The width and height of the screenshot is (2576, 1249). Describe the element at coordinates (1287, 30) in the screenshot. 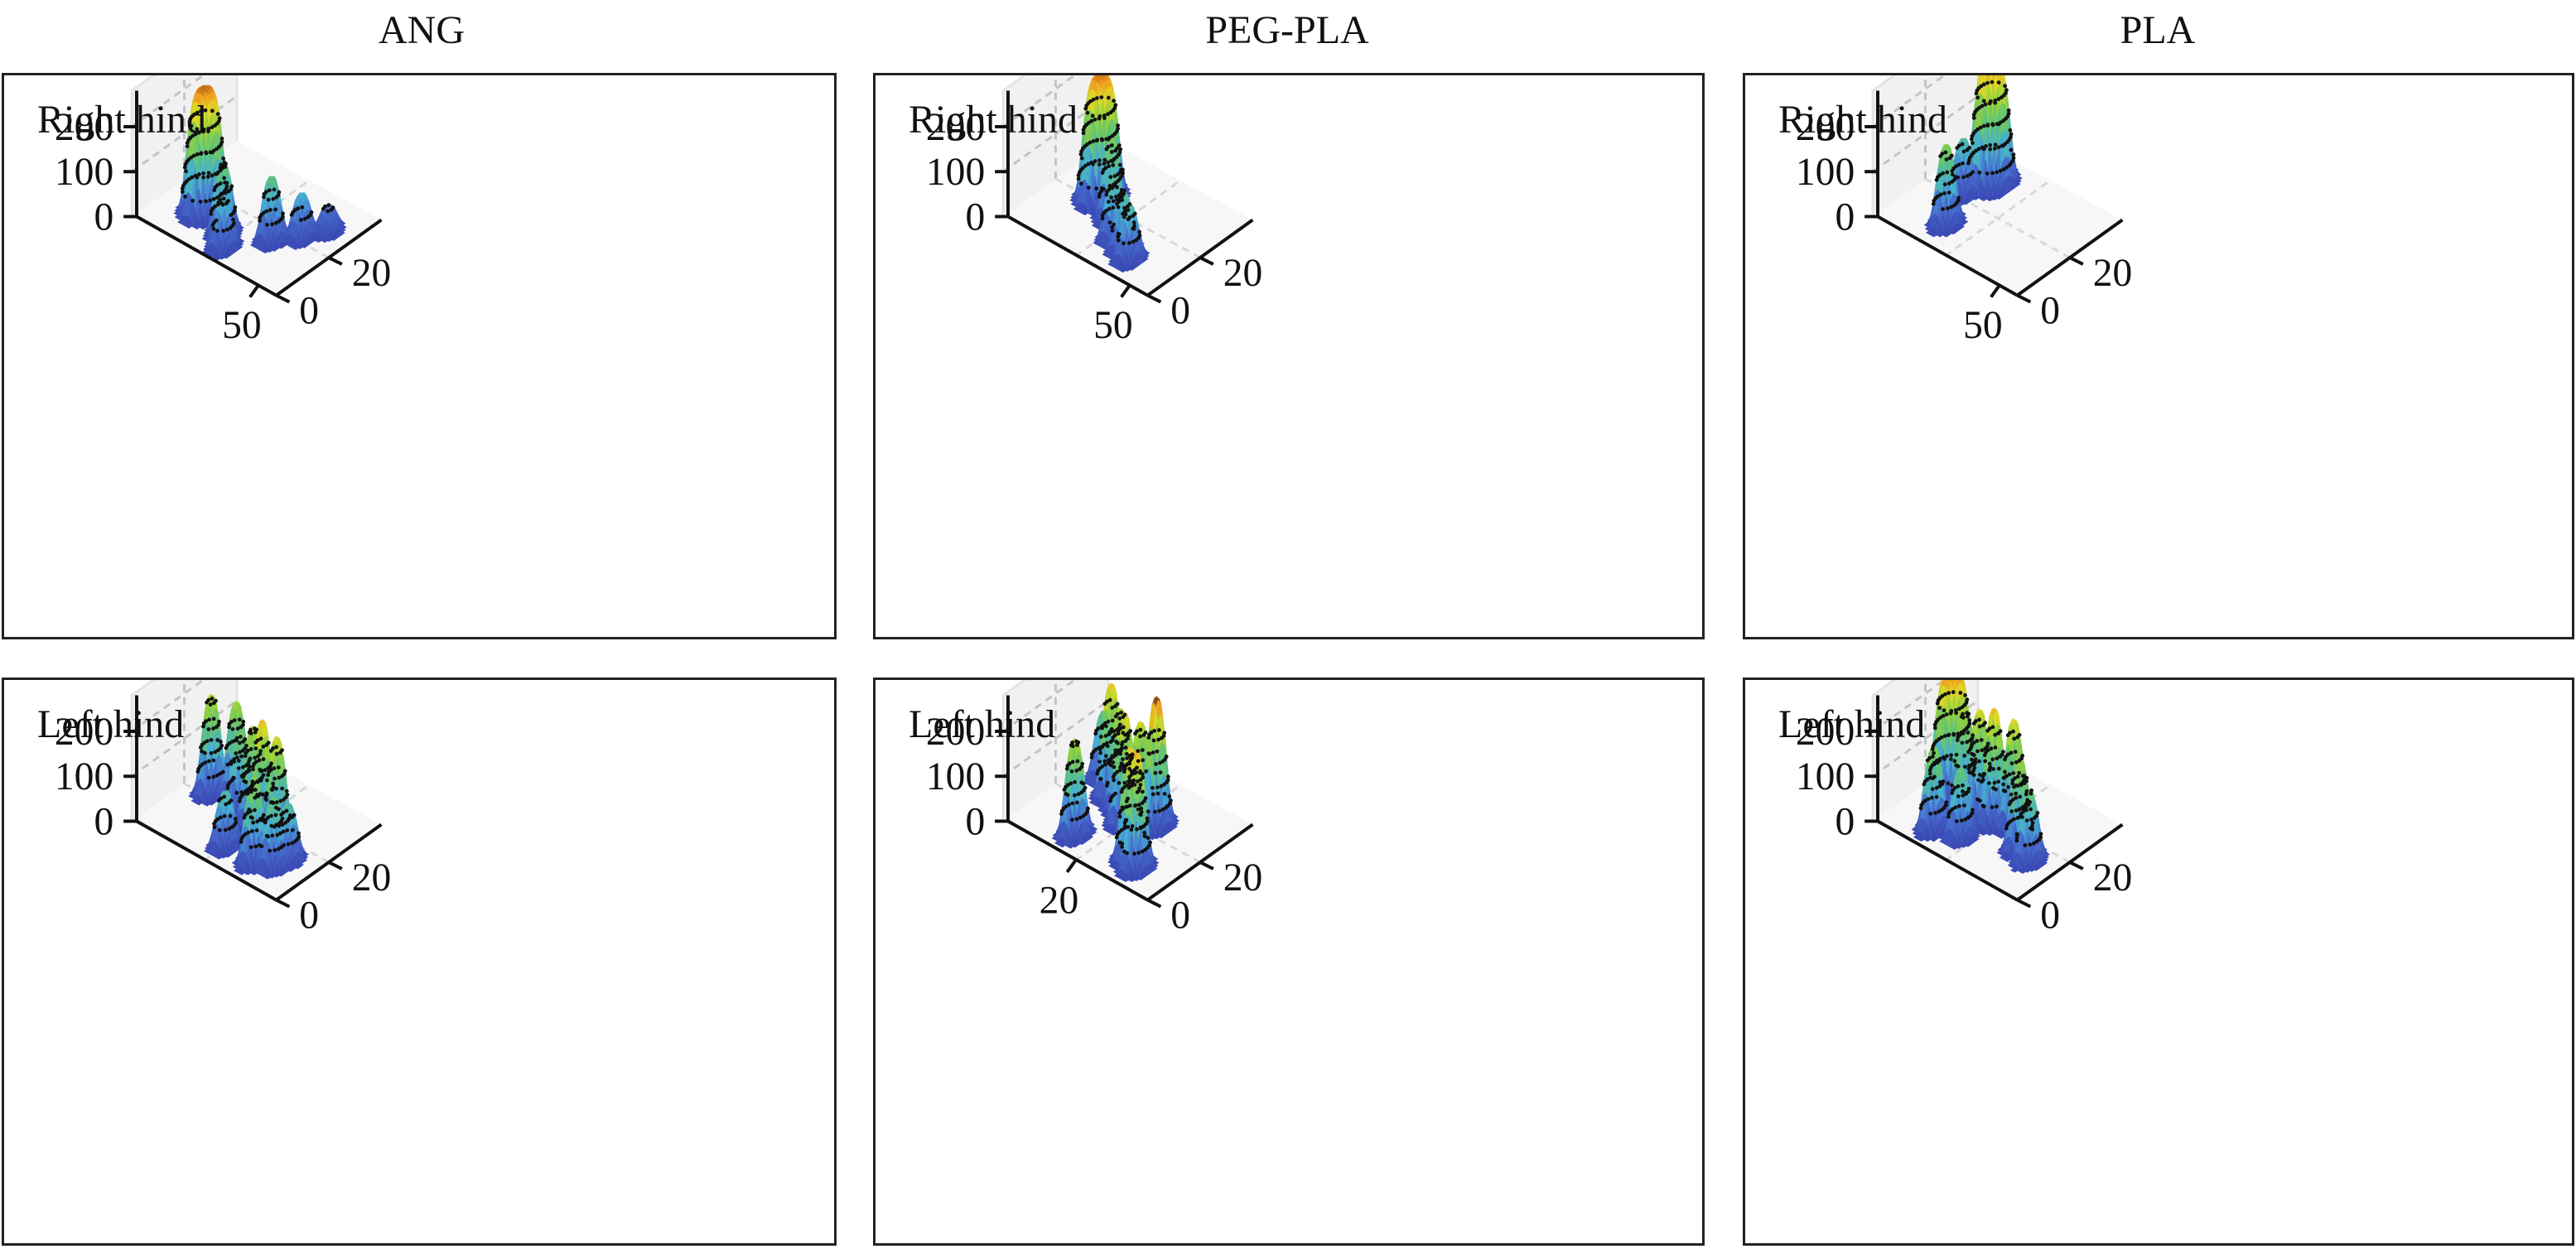

I see `column-title-peg-pla: PEG-PLA` at that location.